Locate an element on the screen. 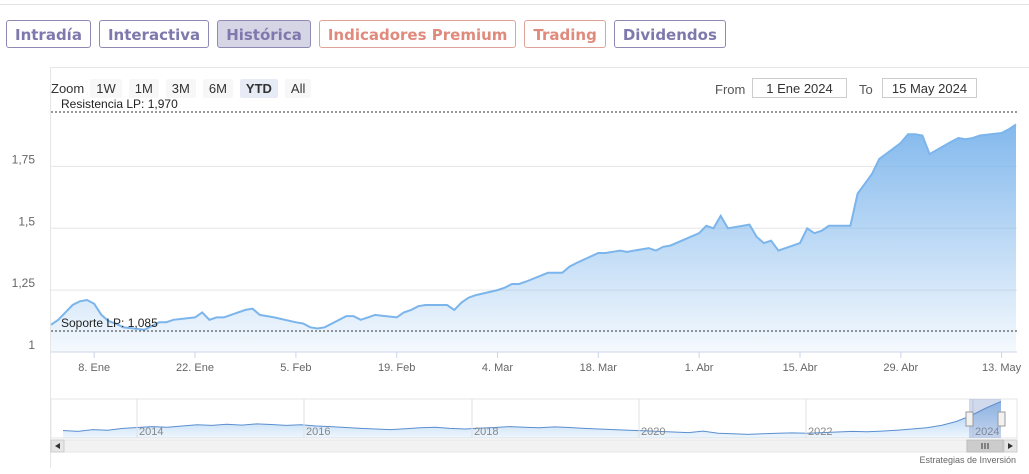 The image size is (1029, 474). zoom-selector: Zoom 1W 1M 3M 6M YTD All is located at coordinates (184, 88).